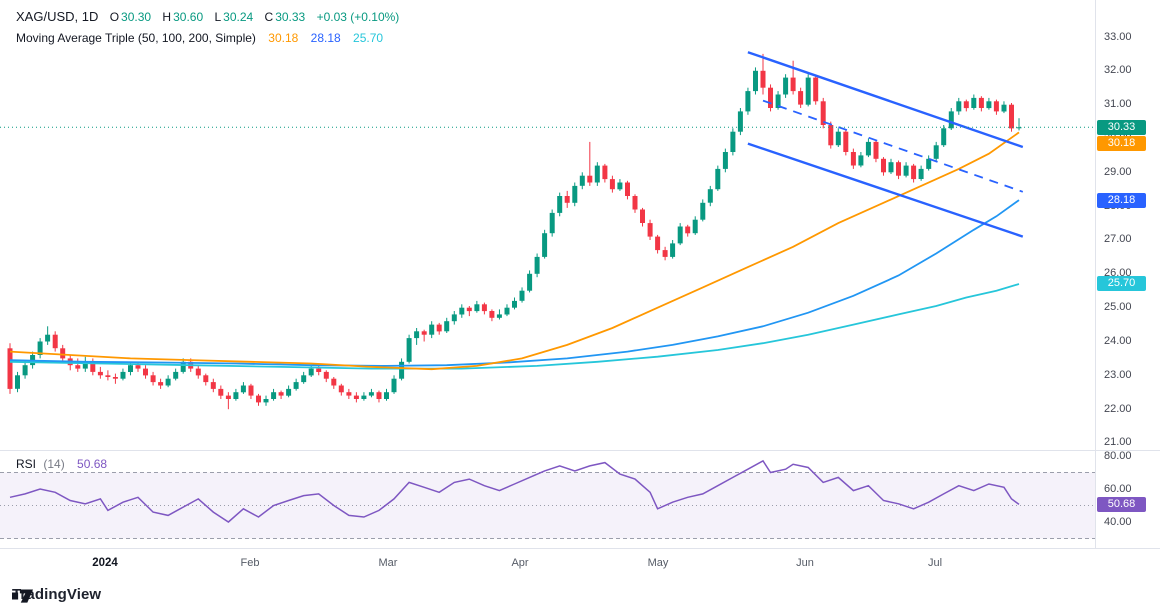  I want to click on ohlc-close-label: C, so click(269, 17).